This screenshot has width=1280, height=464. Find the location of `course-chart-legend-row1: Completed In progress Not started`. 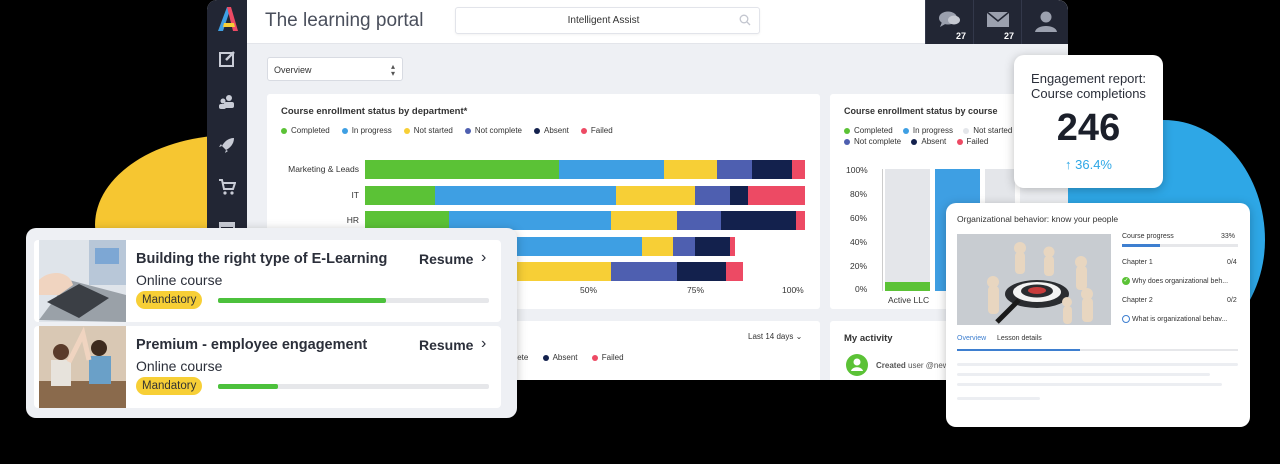

course-chart-legend-row1: Completed In progress Not started is located at coordinates (934, 130).